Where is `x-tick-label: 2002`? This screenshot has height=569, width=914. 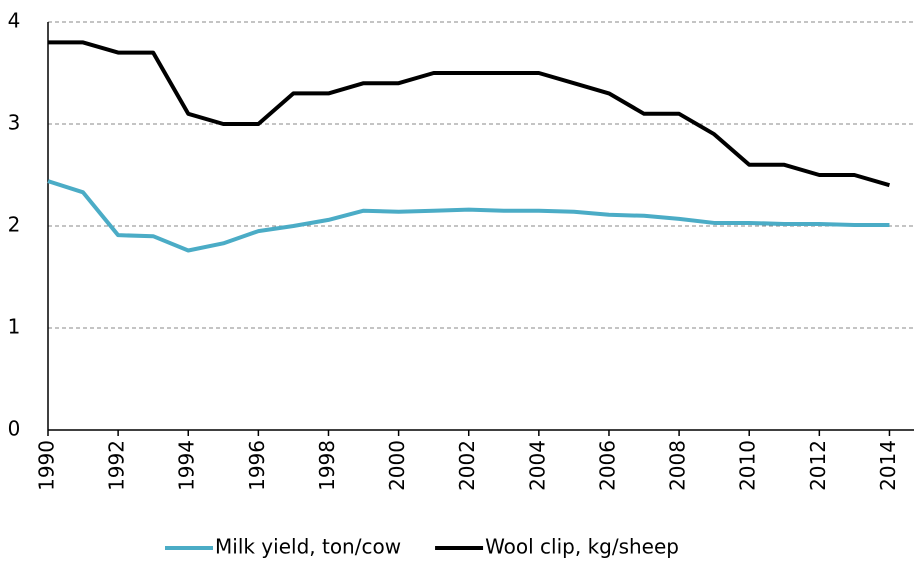 x-tick-label: 2002 is located at coordinates (467, 465).